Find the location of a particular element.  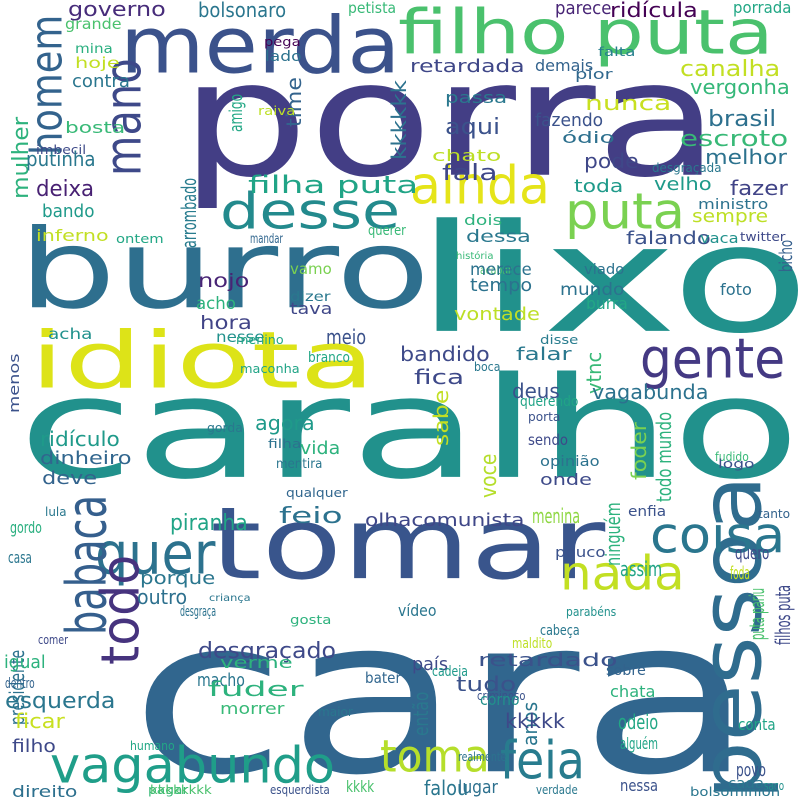

word-tudo: tudo is located at coordinates (486, 684).